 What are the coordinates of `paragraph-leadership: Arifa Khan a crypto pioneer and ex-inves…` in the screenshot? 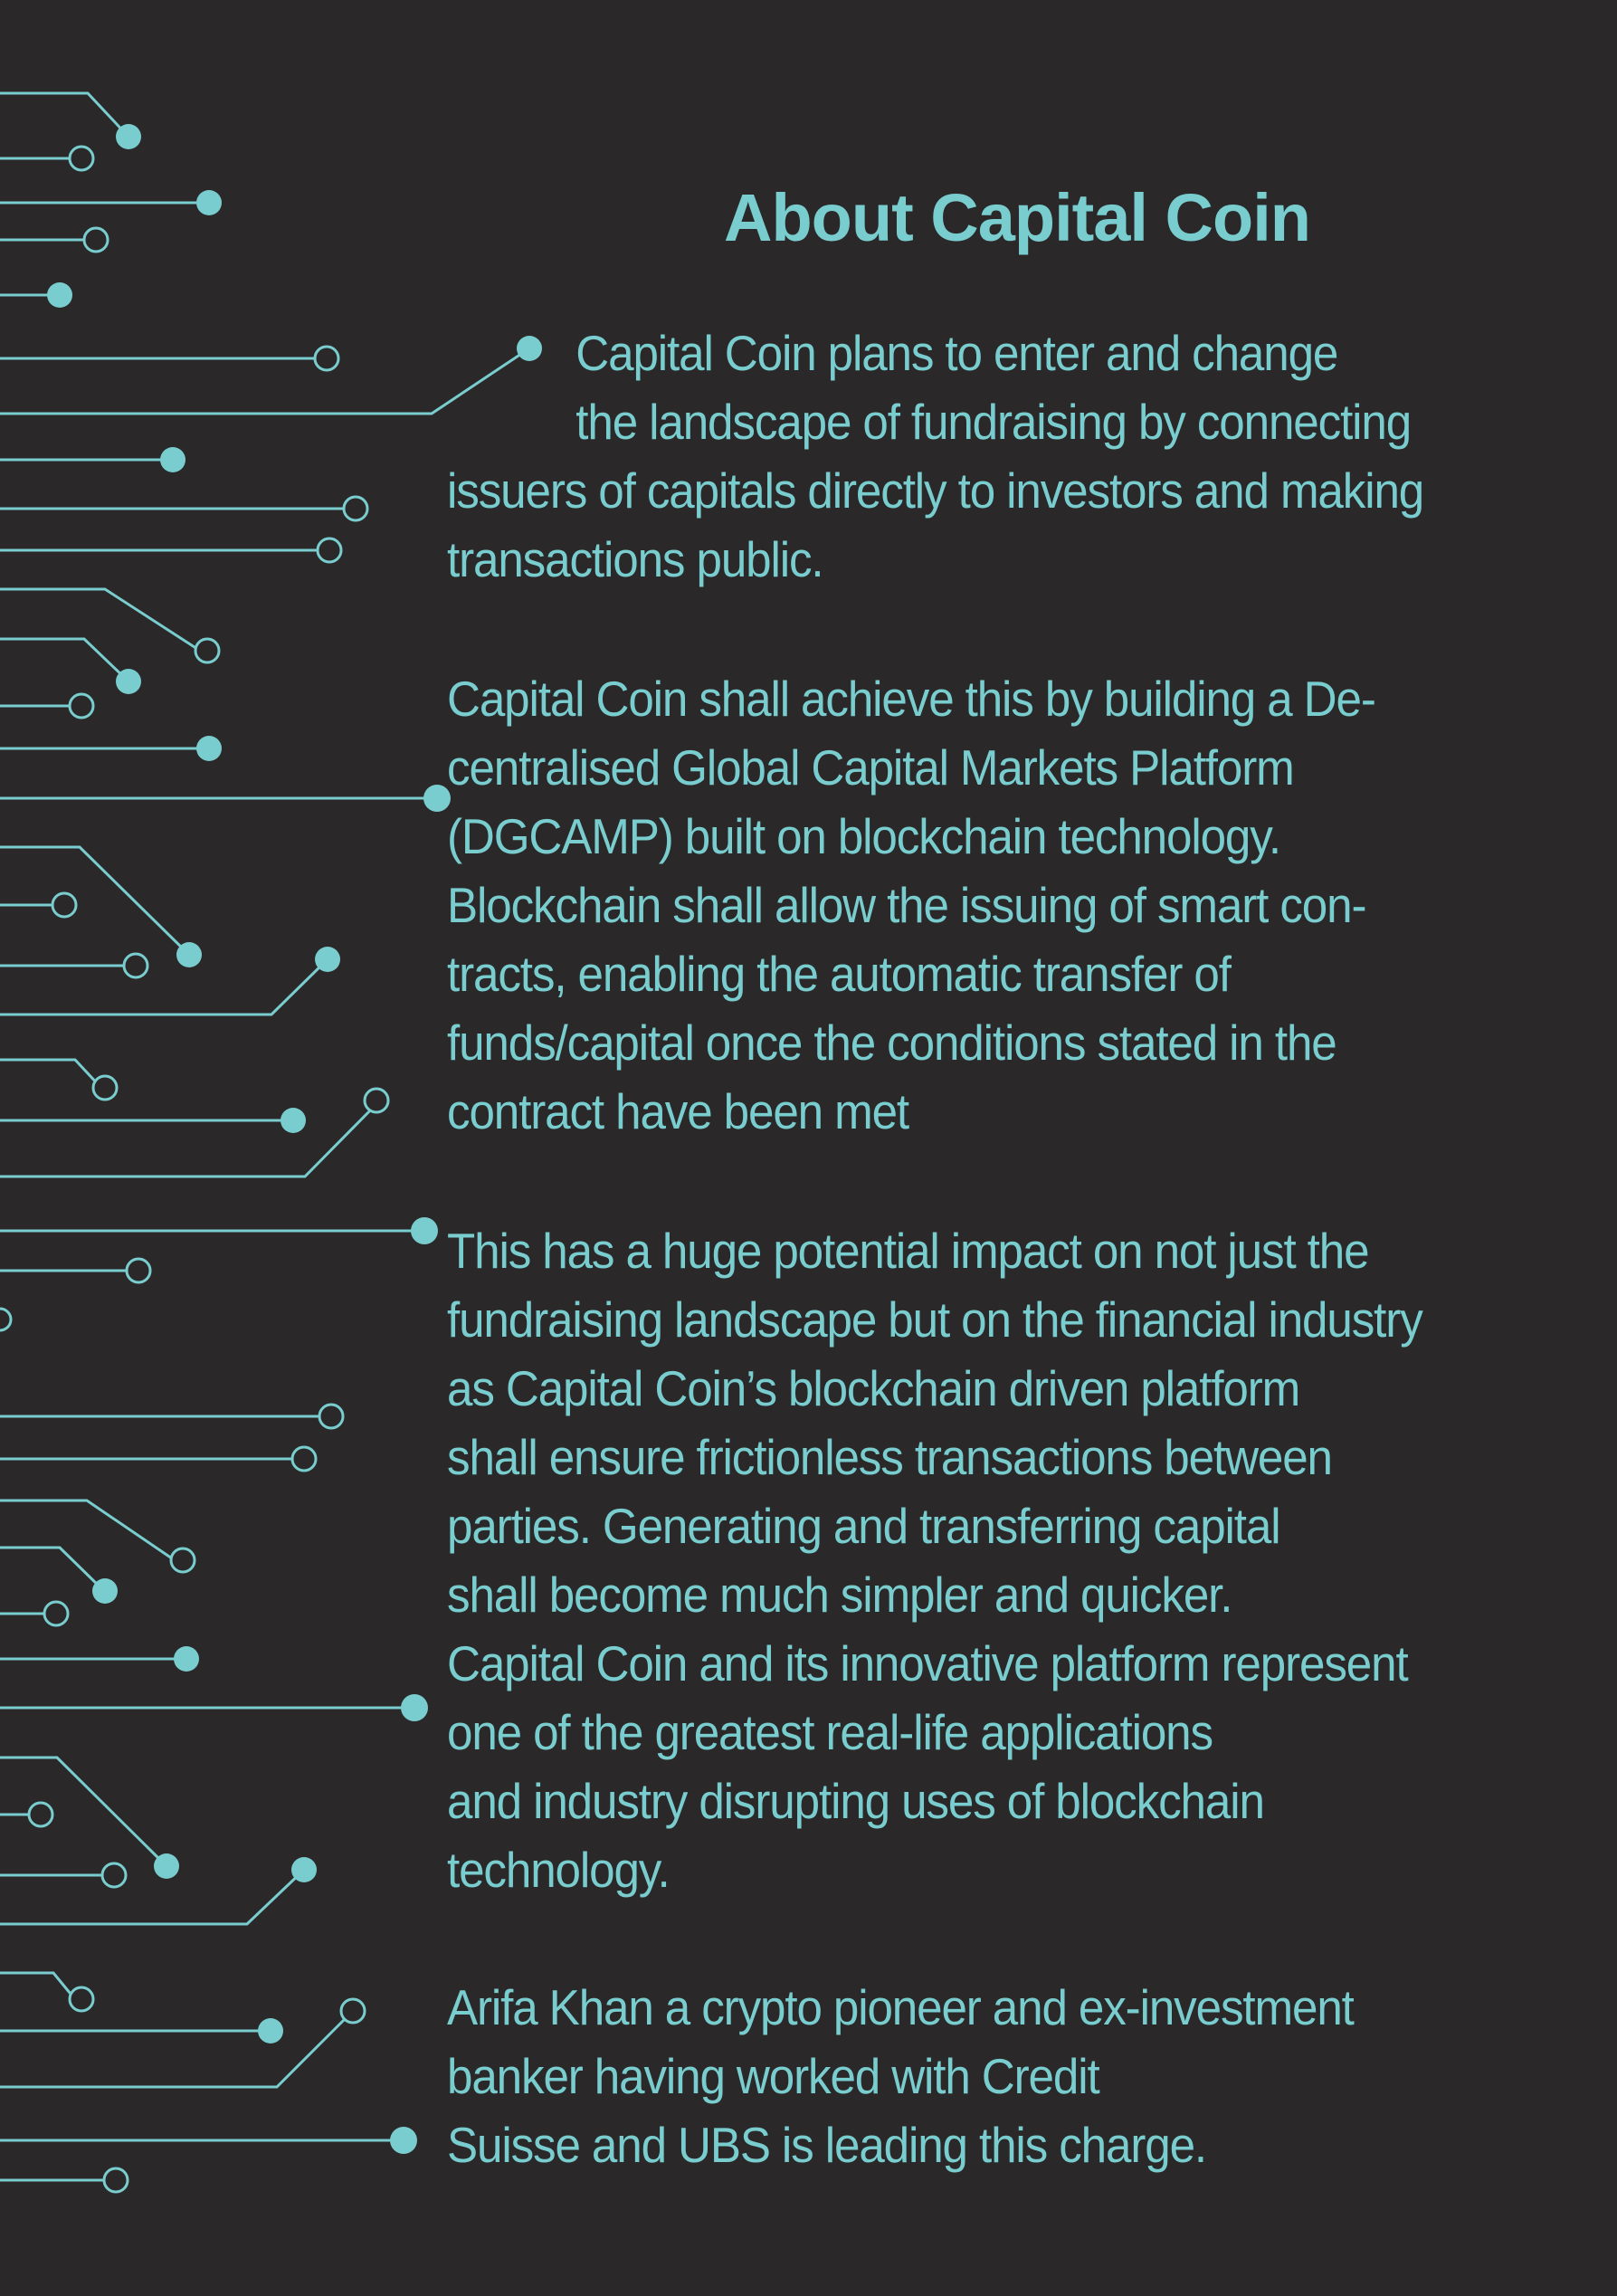 It's located at (977, 2076).